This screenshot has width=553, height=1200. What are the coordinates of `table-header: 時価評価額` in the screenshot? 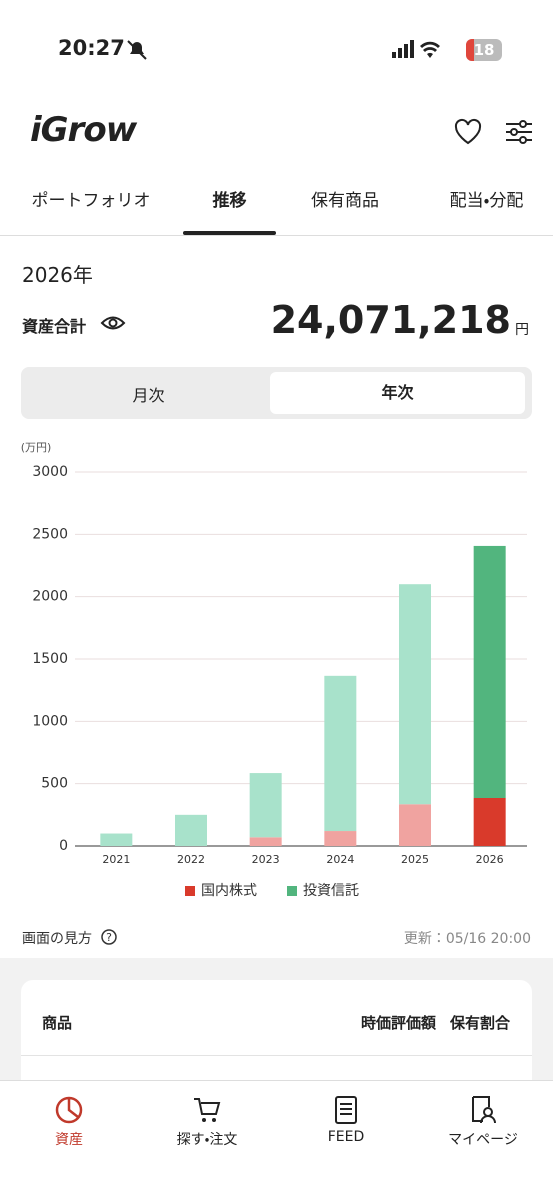 It's located at (398, 1023).